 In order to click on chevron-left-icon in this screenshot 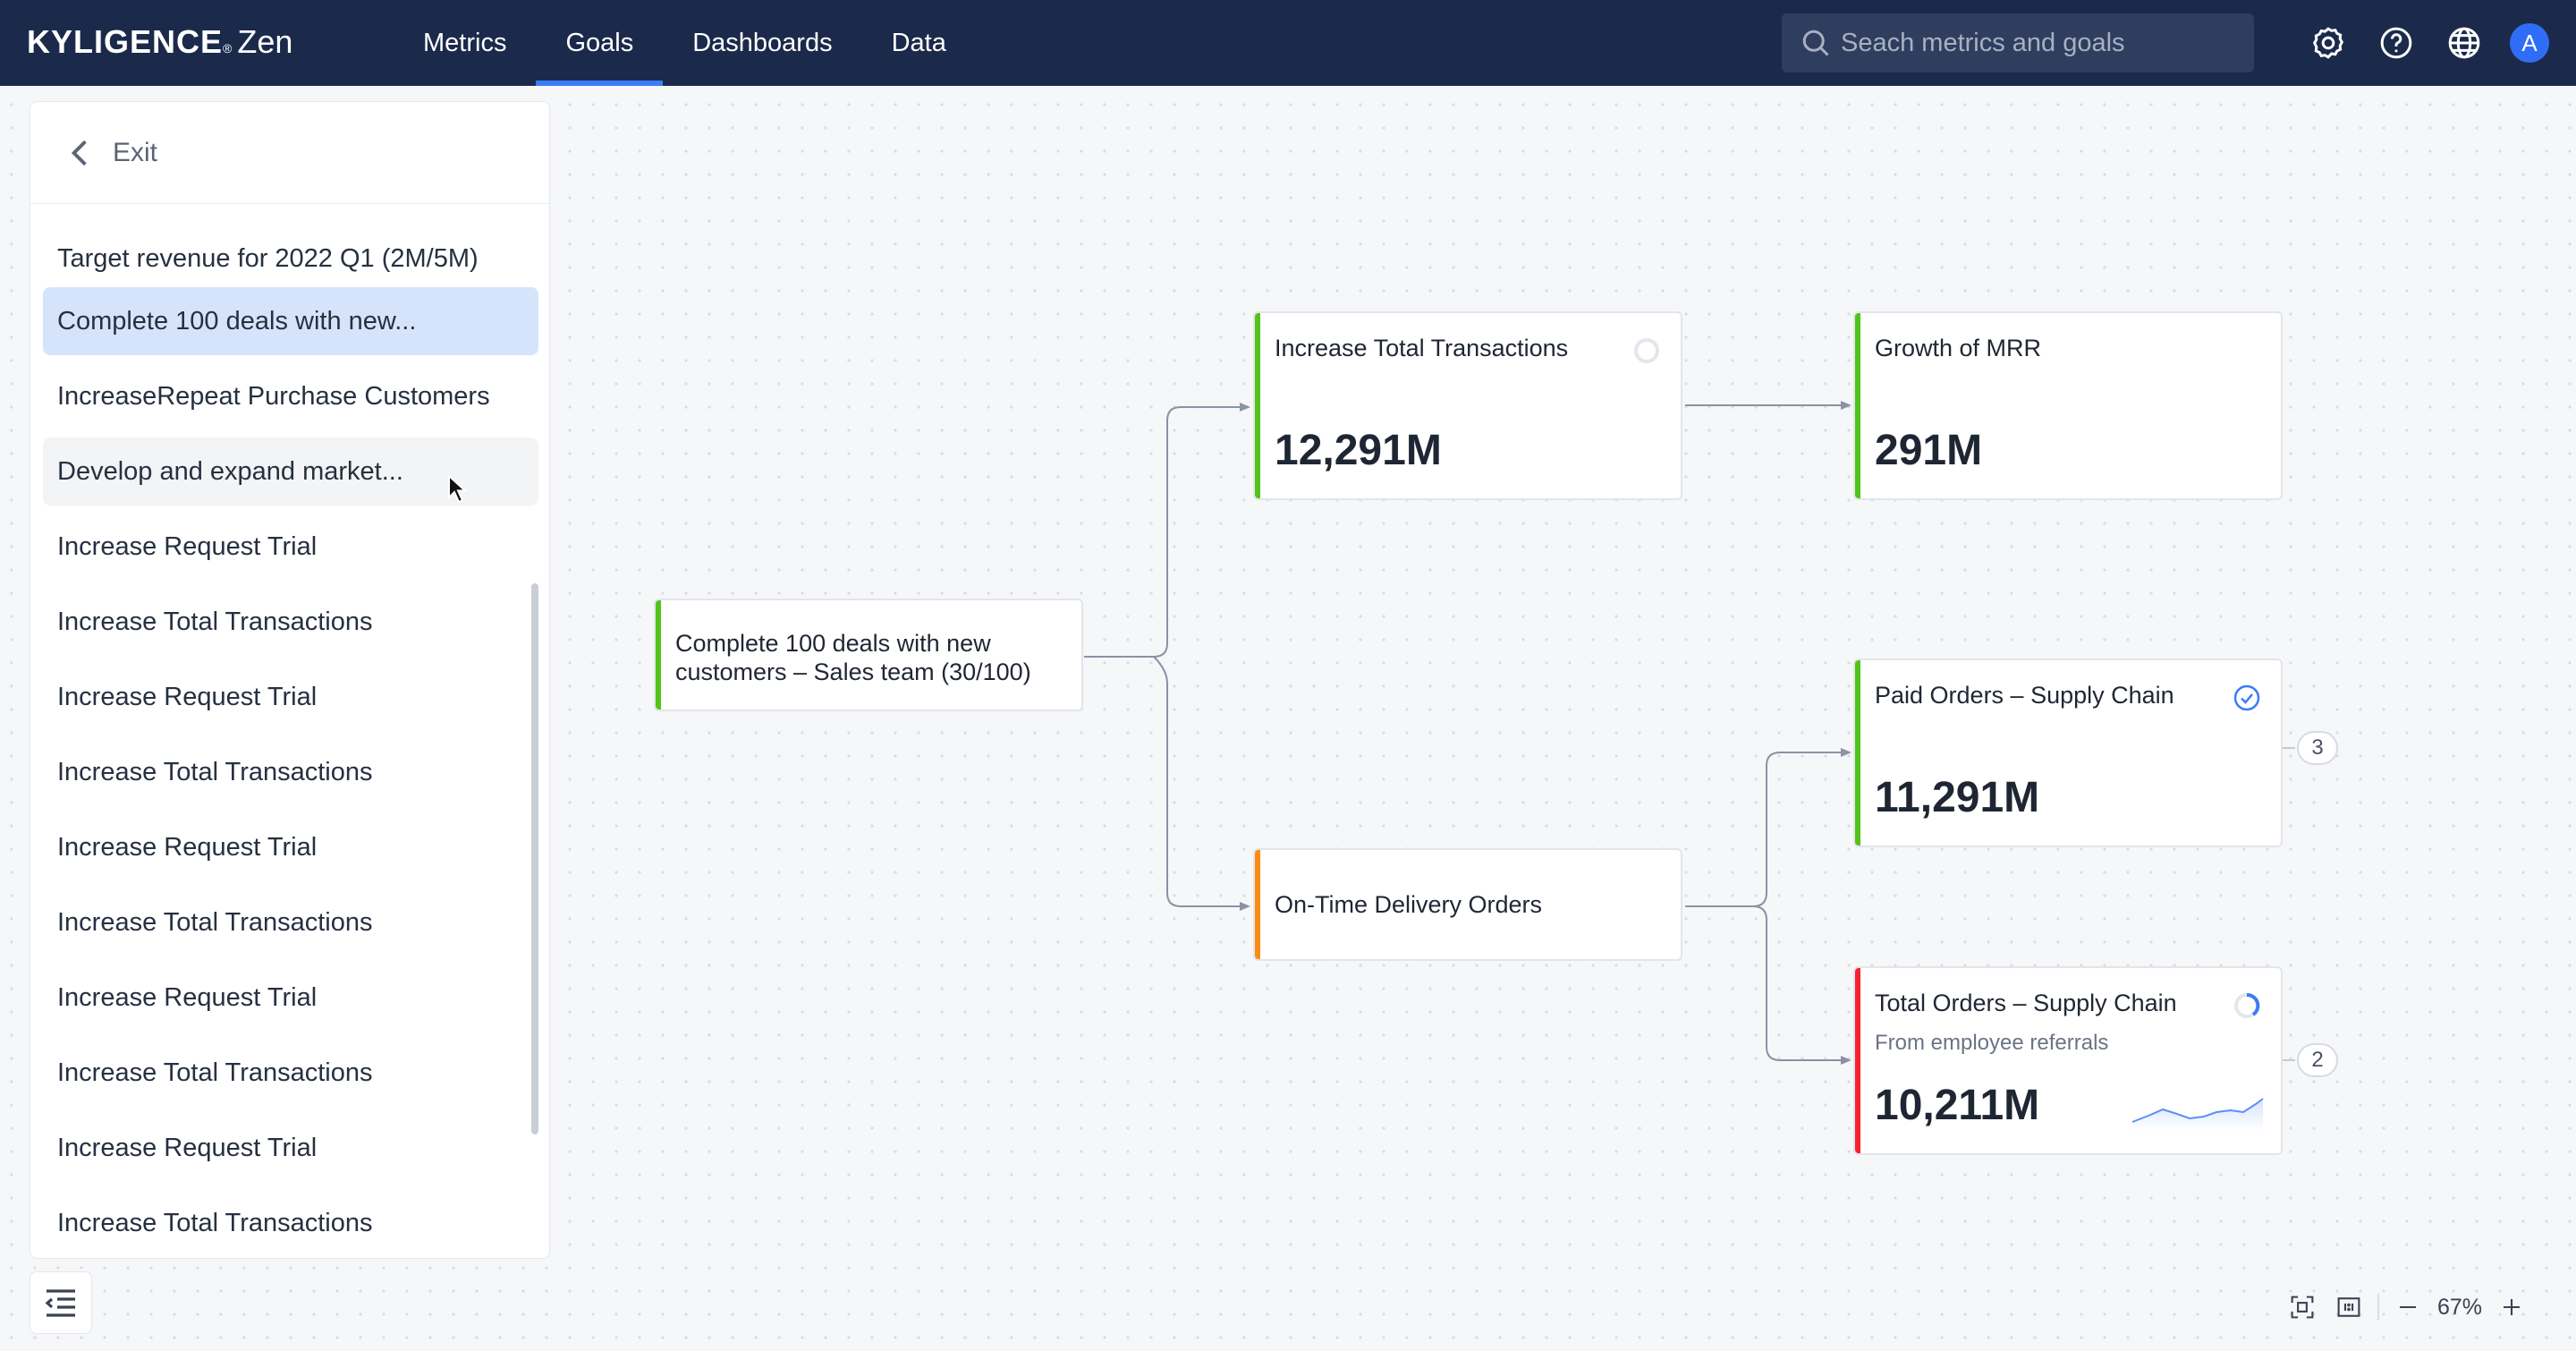, I will do `click(79, 153)`.